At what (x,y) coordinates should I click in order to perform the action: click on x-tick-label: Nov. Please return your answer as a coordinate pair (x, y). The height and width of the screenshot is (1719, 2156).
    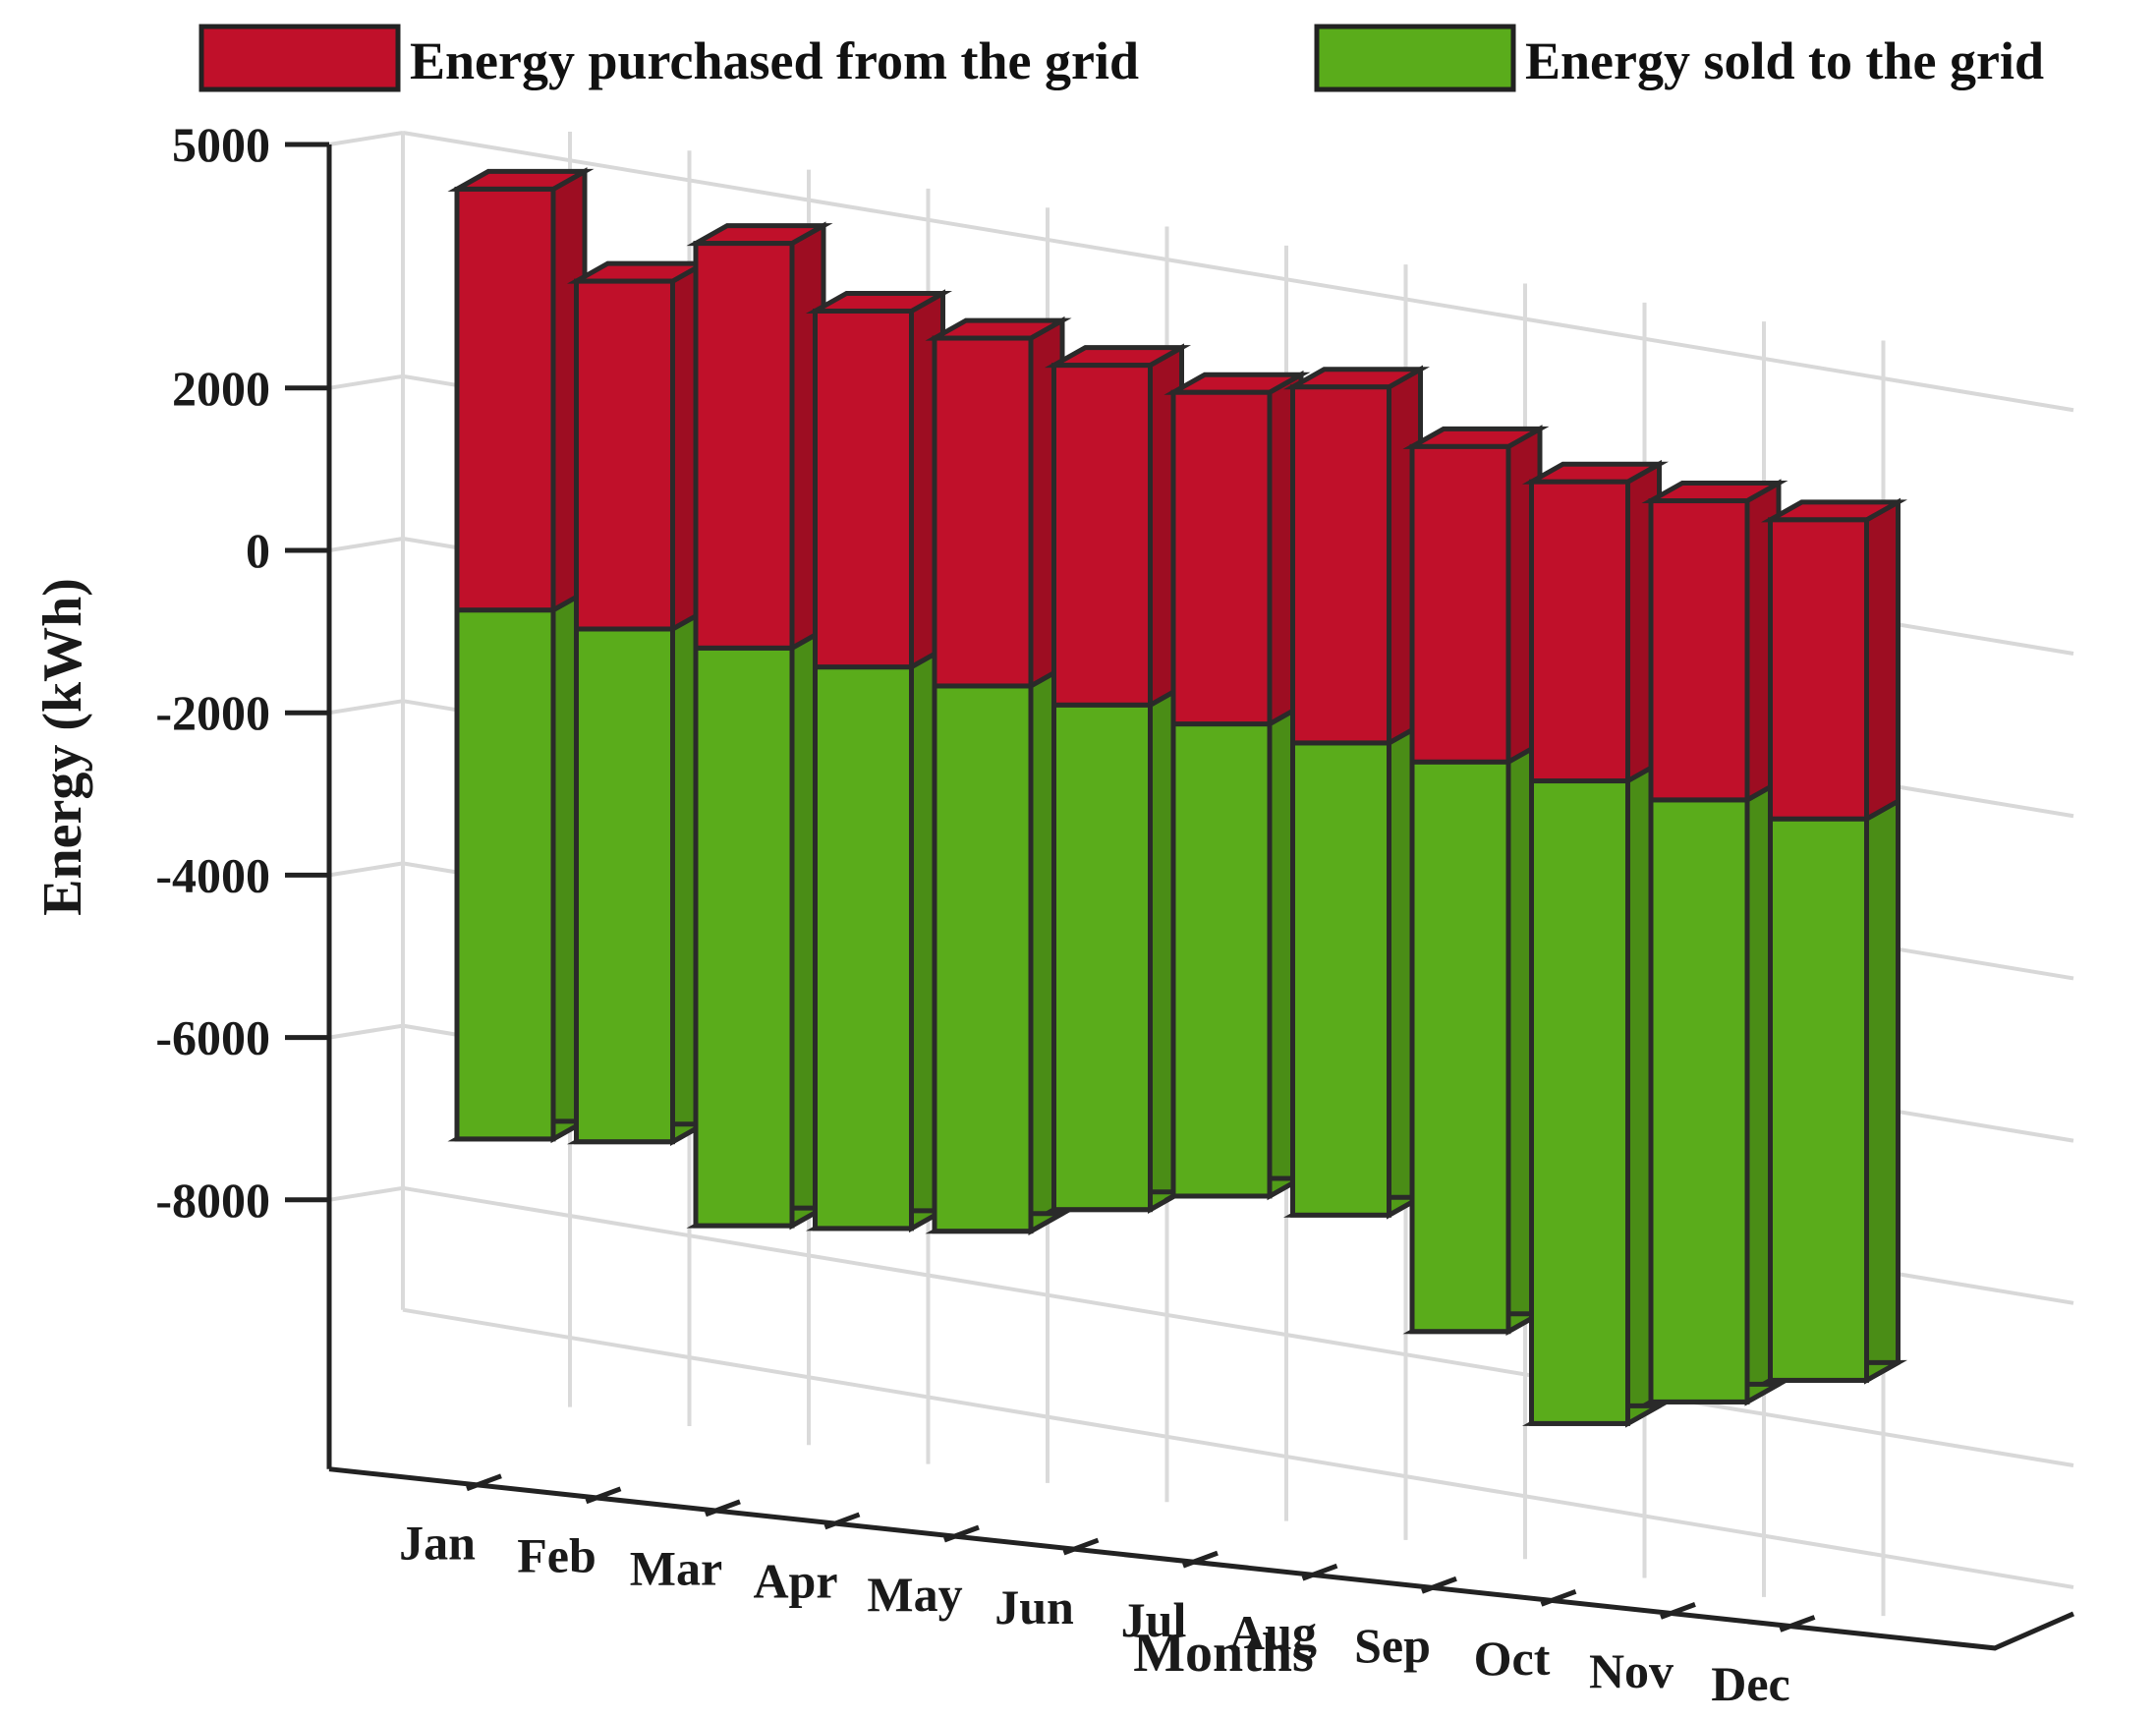
    Looking at the image, I should click on (1631, 1671).